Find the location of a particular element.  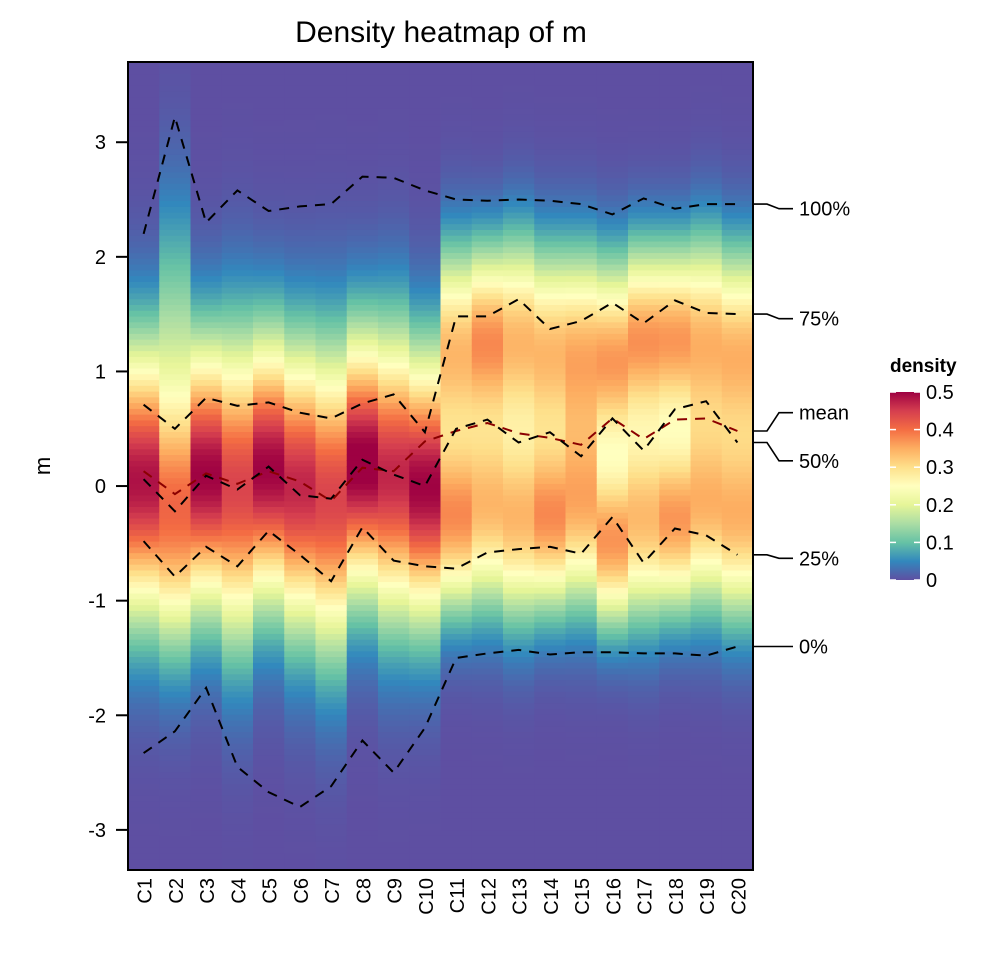

y-axis-title: m is located at coordinates (42, 466).